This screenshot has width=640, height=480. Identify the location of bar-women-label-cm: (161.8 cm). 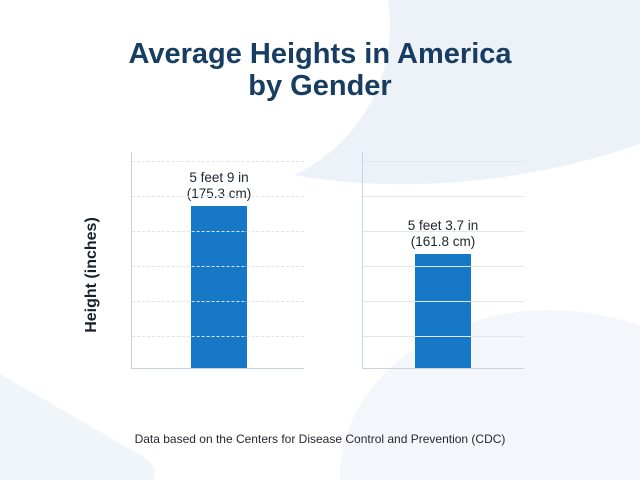
(443, 241).